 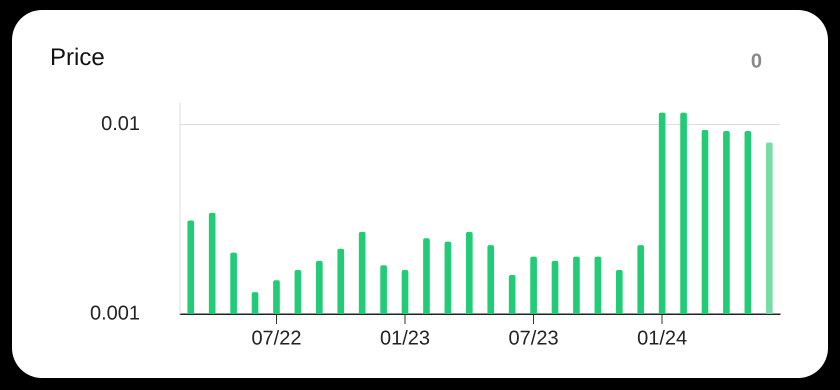 I want to click on y-tick-label: 0.01, so click(x=120, y=123).